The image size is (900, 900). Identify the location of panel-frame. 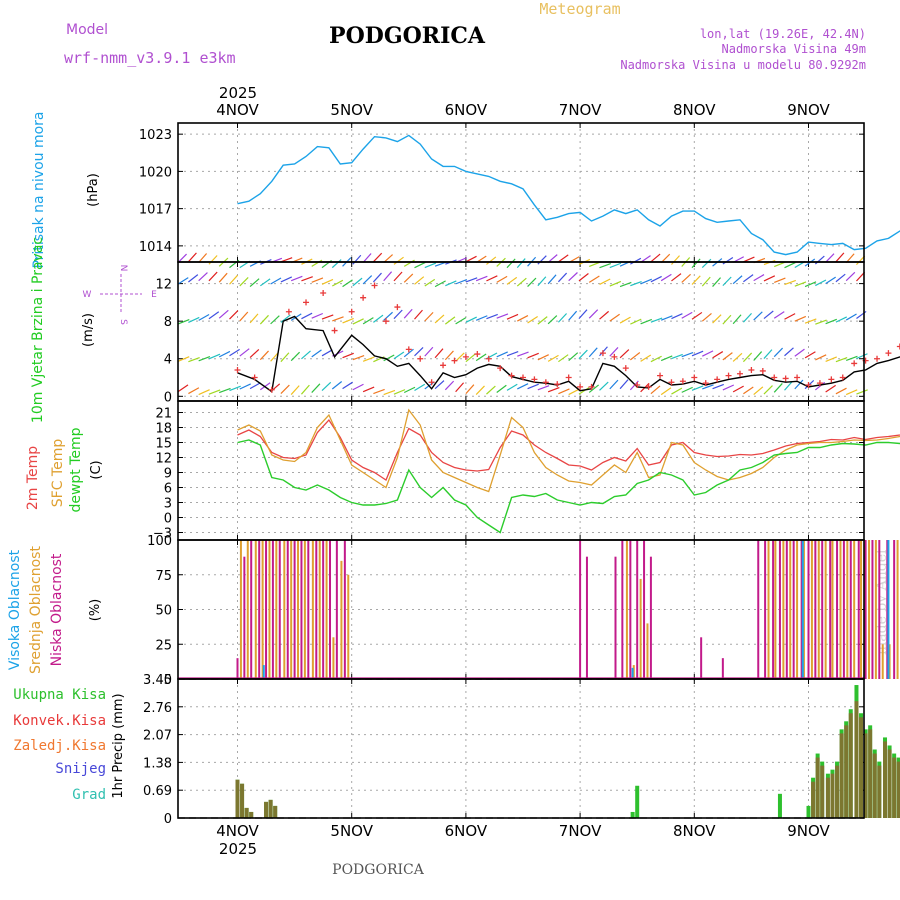
(521, 192).